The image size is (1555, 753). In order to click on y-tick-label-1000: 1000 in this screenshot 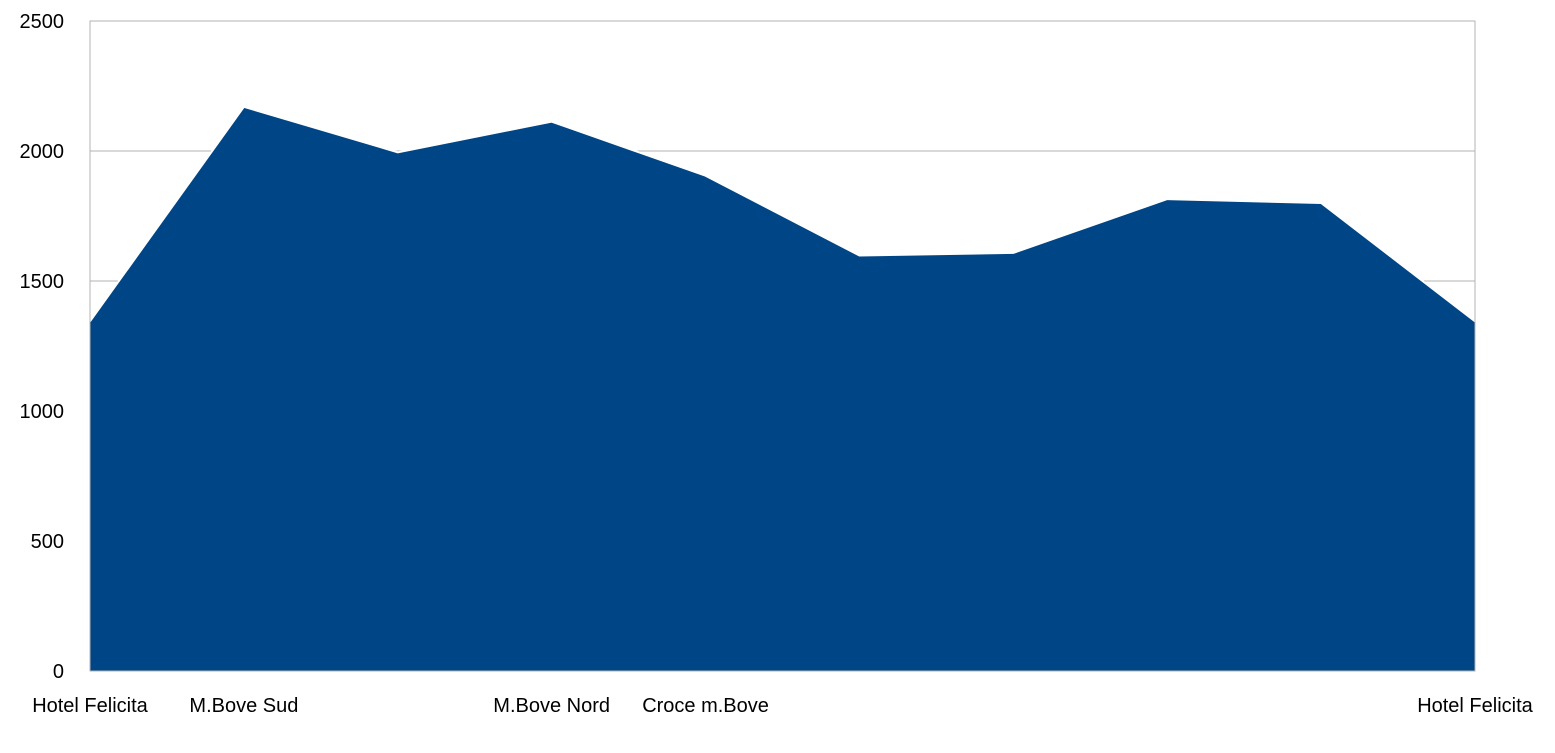, I will do `click(42, 412)`.